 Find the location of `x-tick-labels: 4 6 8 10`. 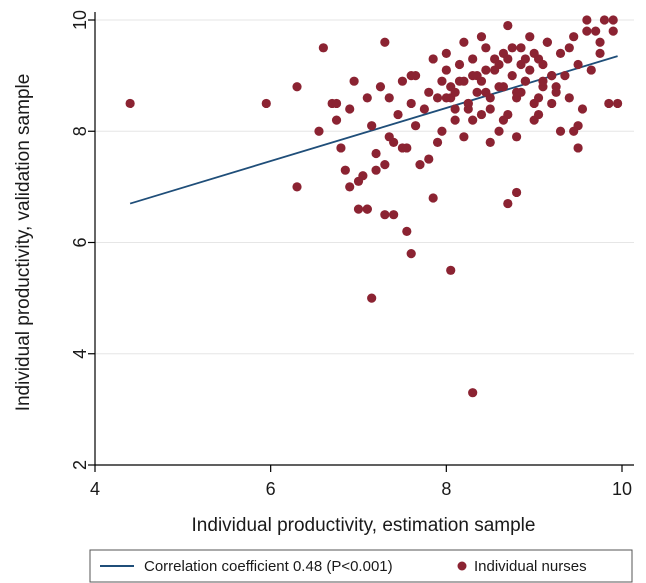

x-tick-labels: 4 6 8 10 is located at coordinates (361, 489).